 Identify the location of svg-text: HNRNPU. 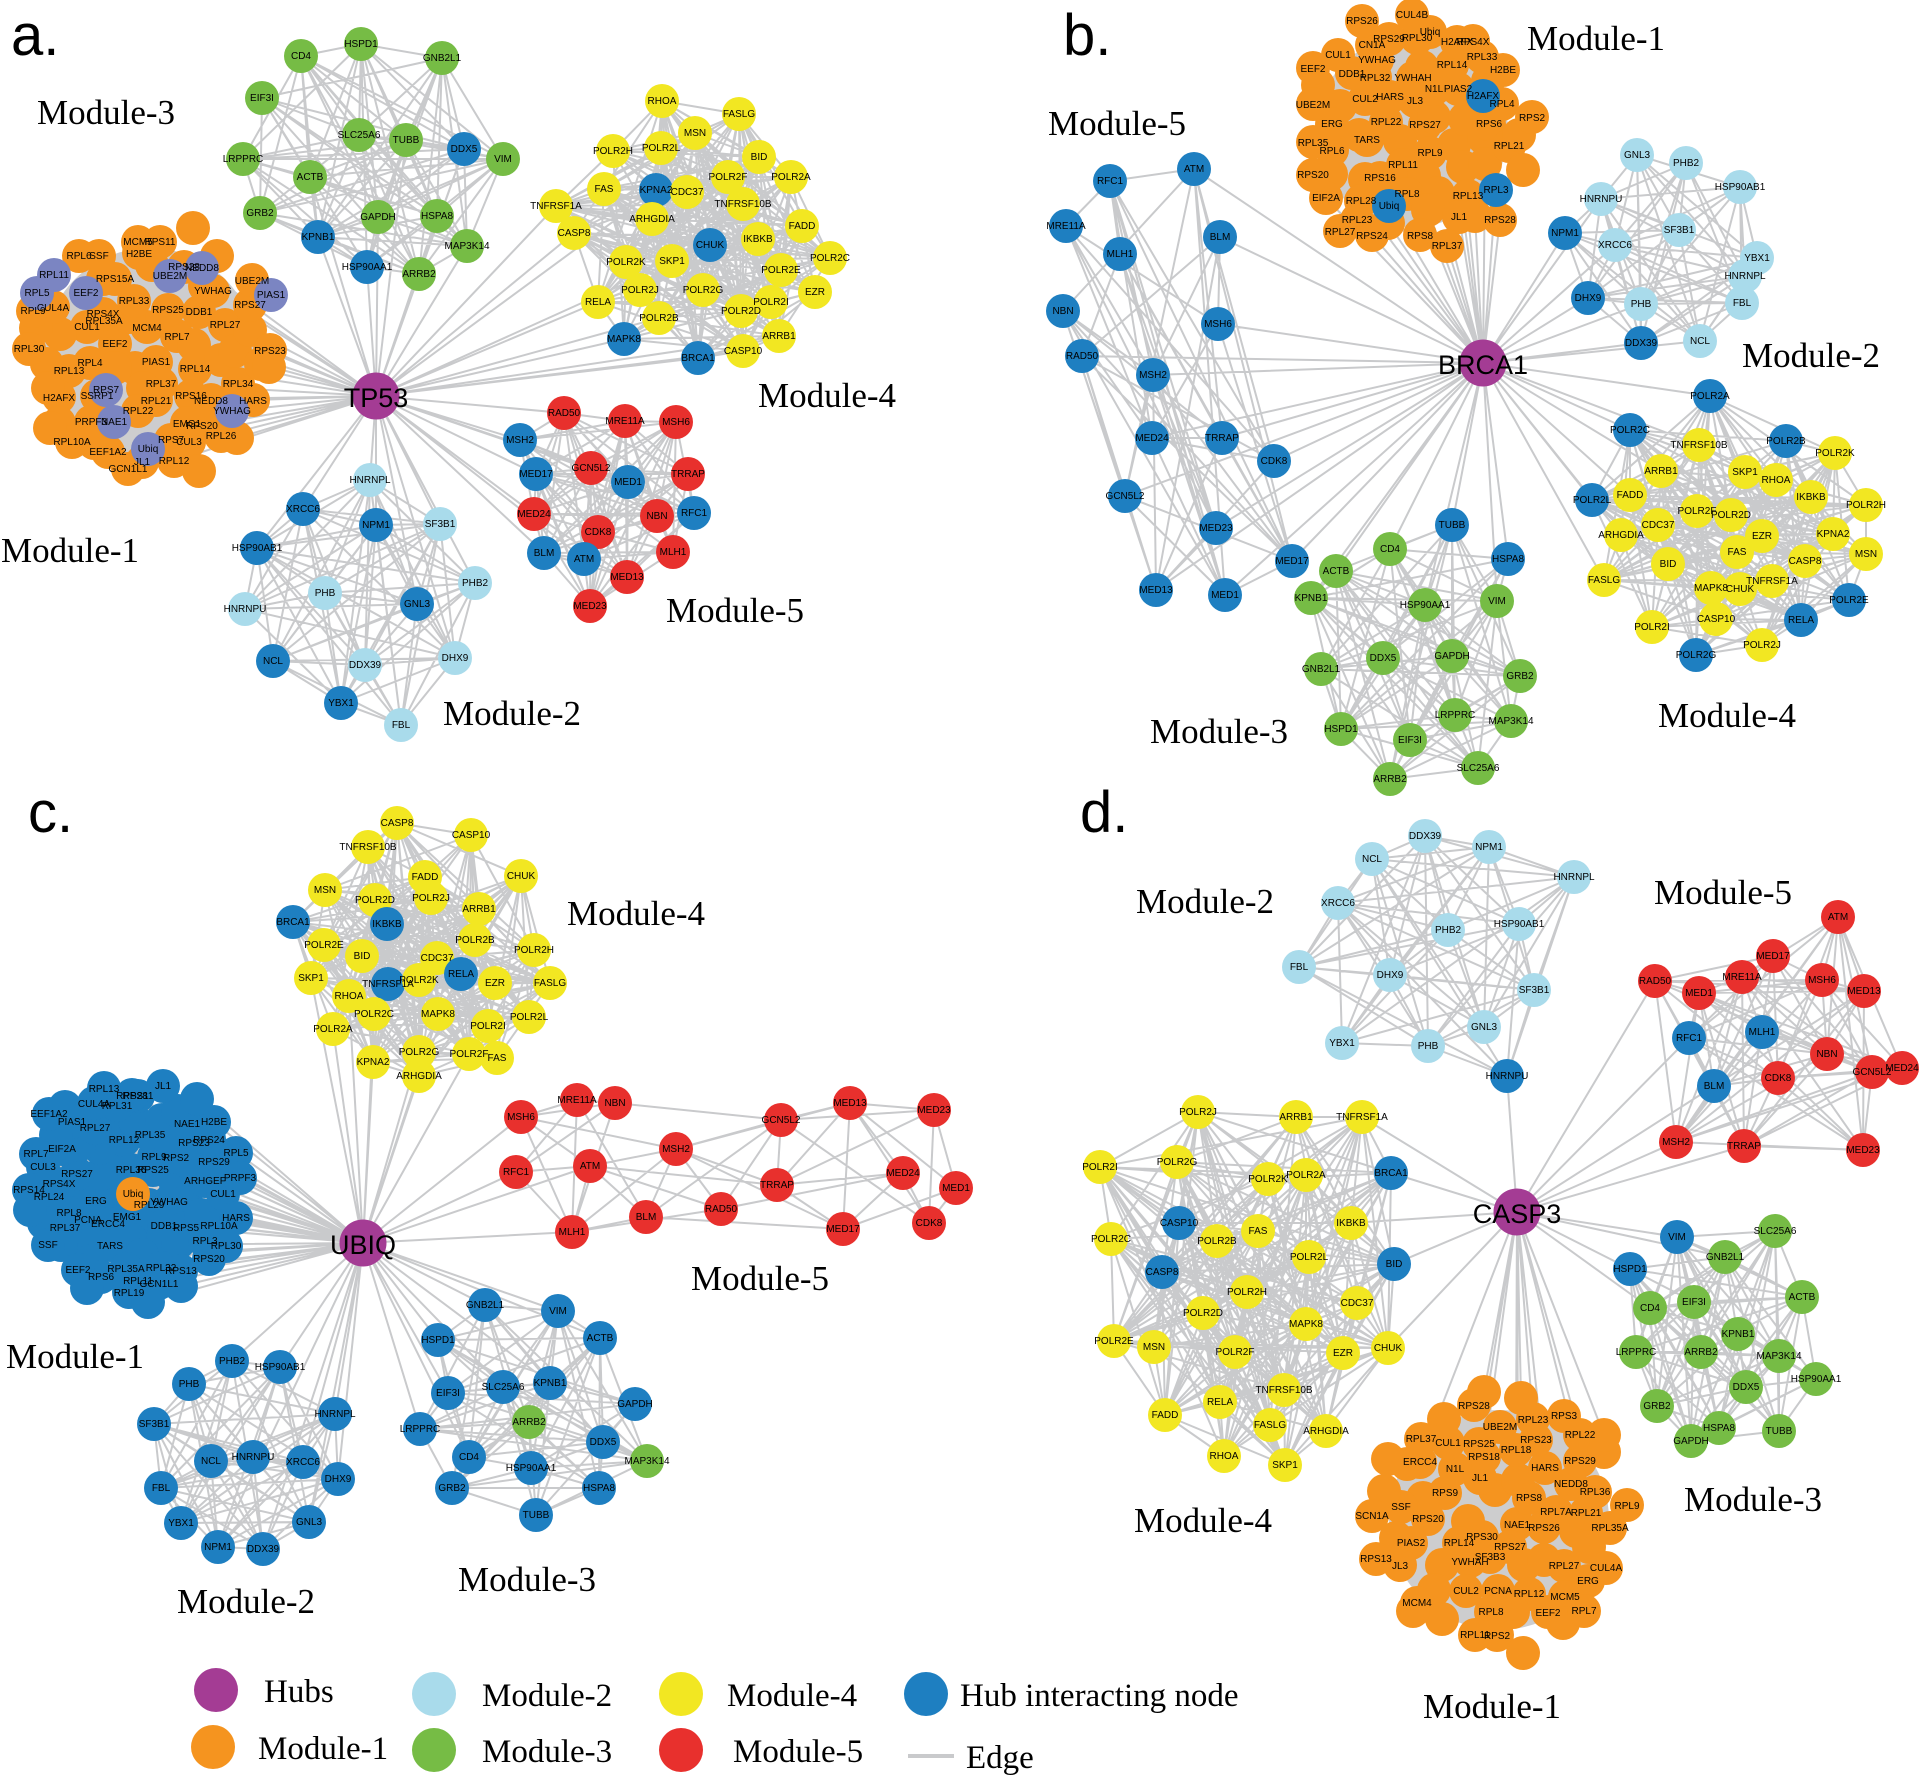
(1507, 1076).